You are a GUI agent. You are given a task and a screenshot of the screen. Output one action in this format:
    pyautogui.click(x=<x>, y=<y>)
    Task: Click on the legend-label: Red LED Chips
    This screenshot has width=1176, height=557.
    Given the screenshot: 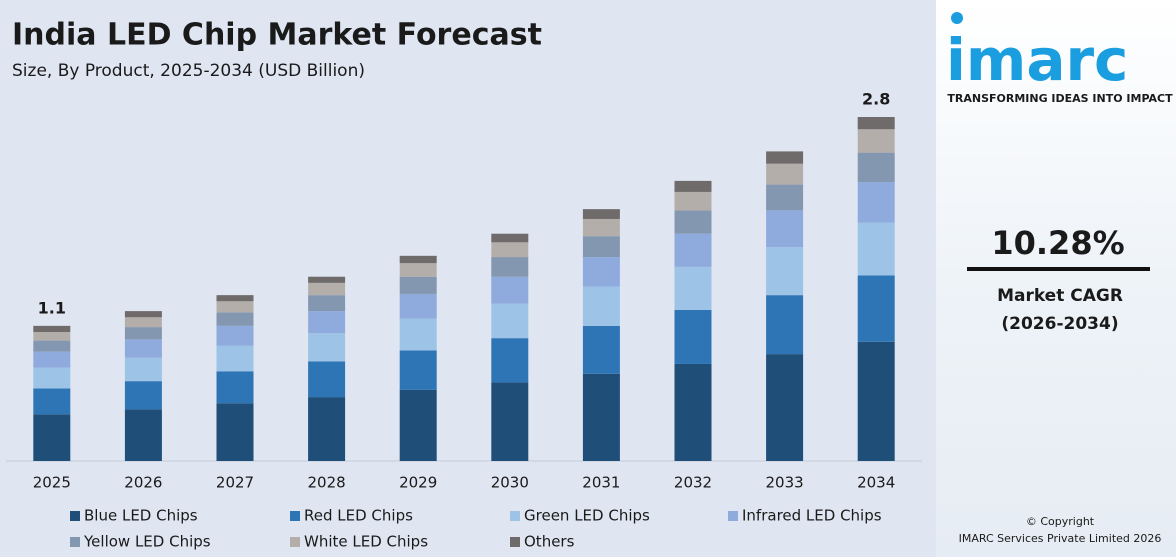 What is the action you would take?
    pyautogui.click(x=358, y=516)
    